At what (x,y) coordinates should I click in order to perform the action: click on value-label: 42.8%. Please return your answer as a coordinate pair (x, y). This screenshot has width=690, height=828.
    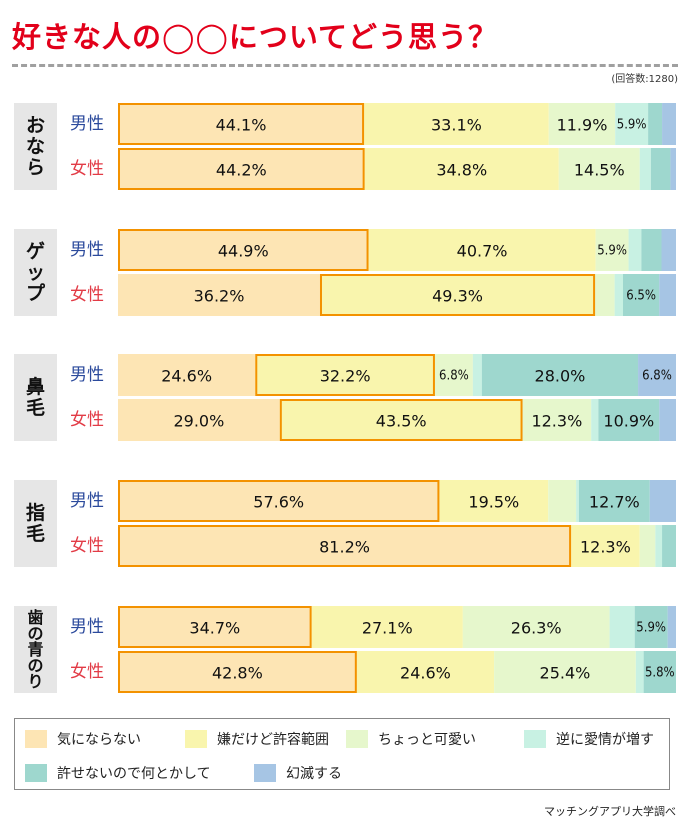
    Looking at the image, I should click on (237, 673).